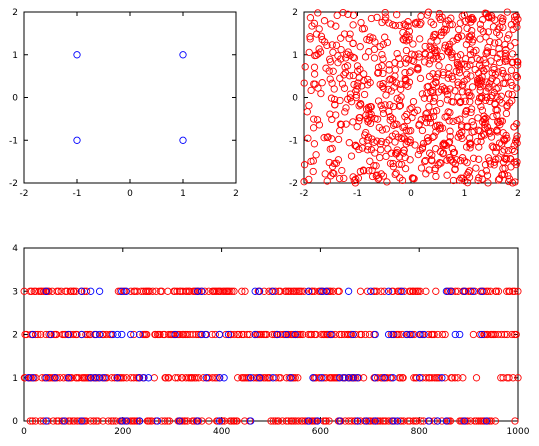 Image resolution: width=539 pixels, height=446 pixels. I want to click on y-tick-label: 2, so click(15, 13).